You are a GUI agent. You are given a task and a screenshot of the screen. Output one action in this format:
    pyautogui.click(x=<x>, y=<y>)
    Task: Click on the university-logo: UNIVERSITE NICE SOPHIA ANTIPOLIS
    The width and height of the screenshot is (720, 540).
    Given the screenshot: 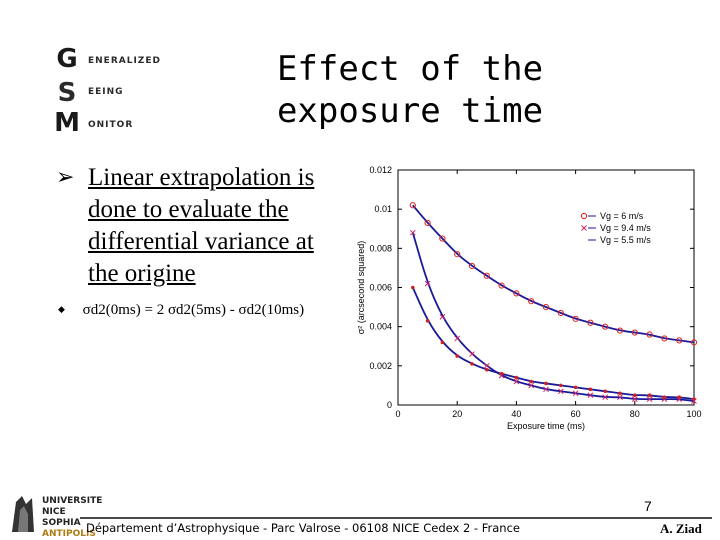 What is the action you would take?
    pyautogui.click(x=52, y=515)
    